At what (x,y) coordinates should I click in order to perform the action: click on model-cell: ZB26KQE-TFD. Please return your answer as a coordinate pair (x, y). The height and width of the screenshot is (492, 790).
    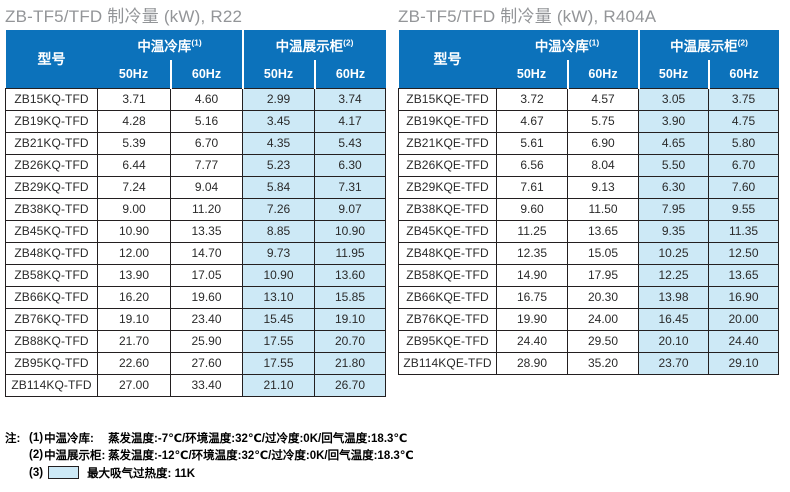
    Looking at the image, I should click on (447, 165).